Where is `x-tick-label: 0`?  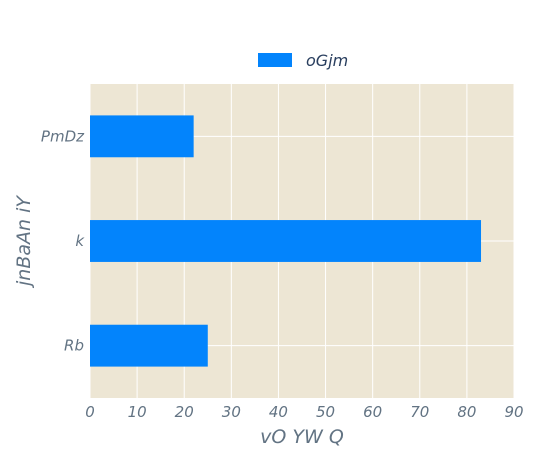 x-tick-label: 0 is located at coordinates (90, 412).